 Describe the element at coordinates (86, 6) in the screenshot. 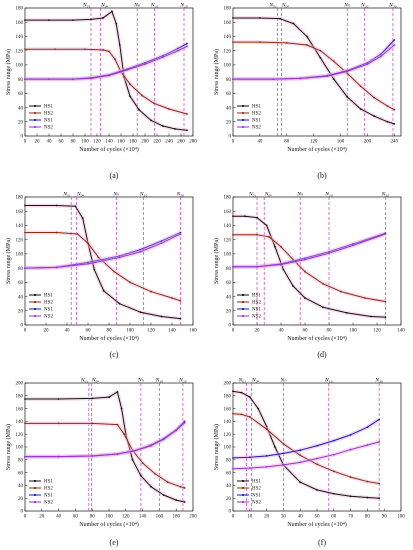

I see `reference-line-label: N₀₁` at that location.